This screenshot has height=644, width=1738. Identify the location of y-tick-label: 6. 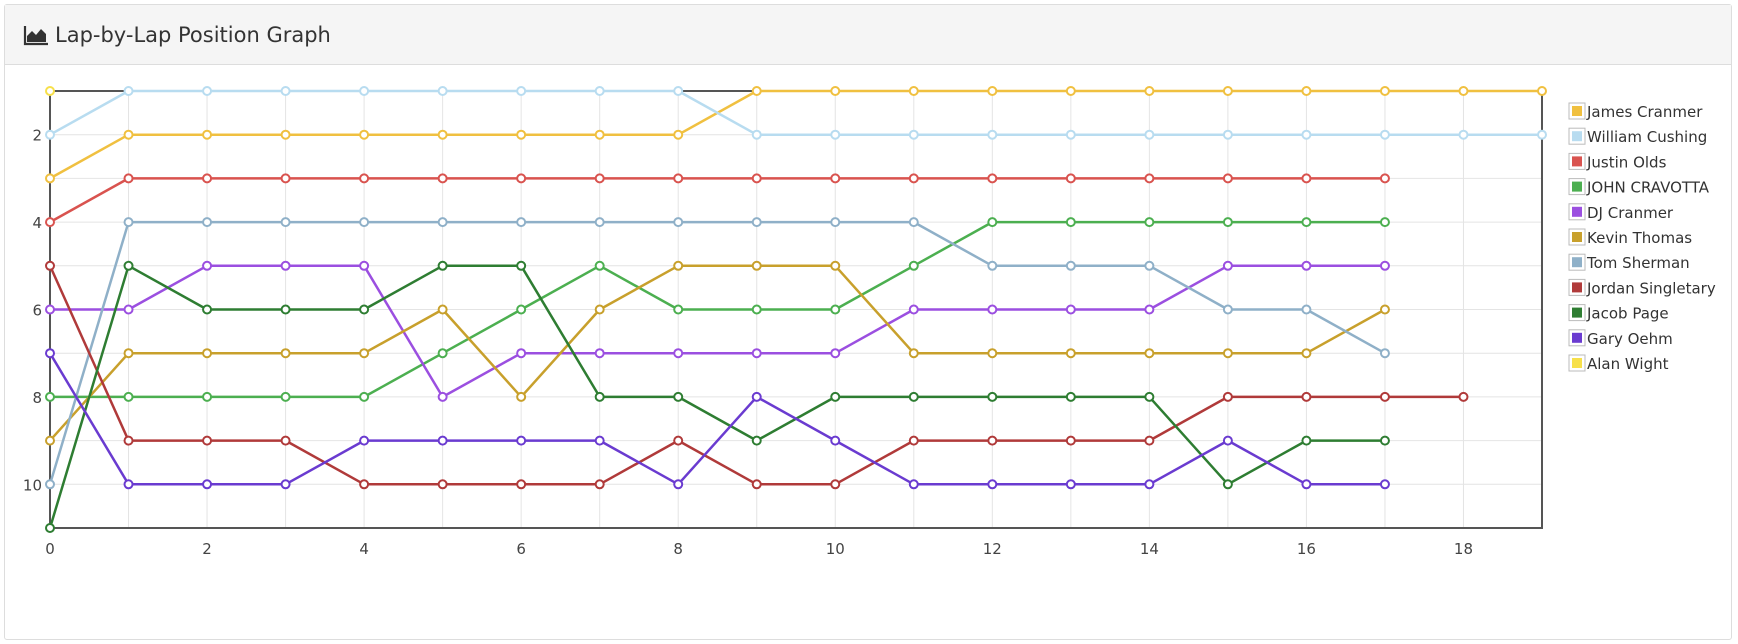
(37, 311).